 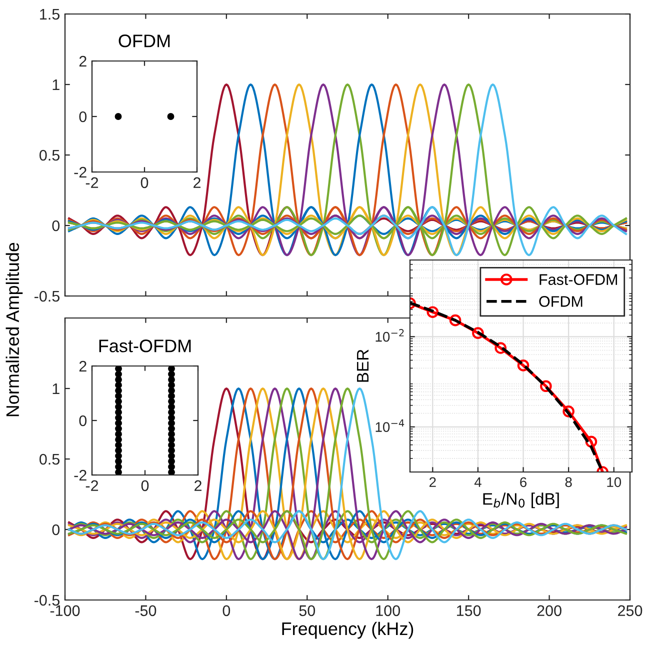 What do you see at coordinates (348, 630) in the screenshot?
I see `x-axis-title: Frequency (kHz)` at bounding box center [348, 630].